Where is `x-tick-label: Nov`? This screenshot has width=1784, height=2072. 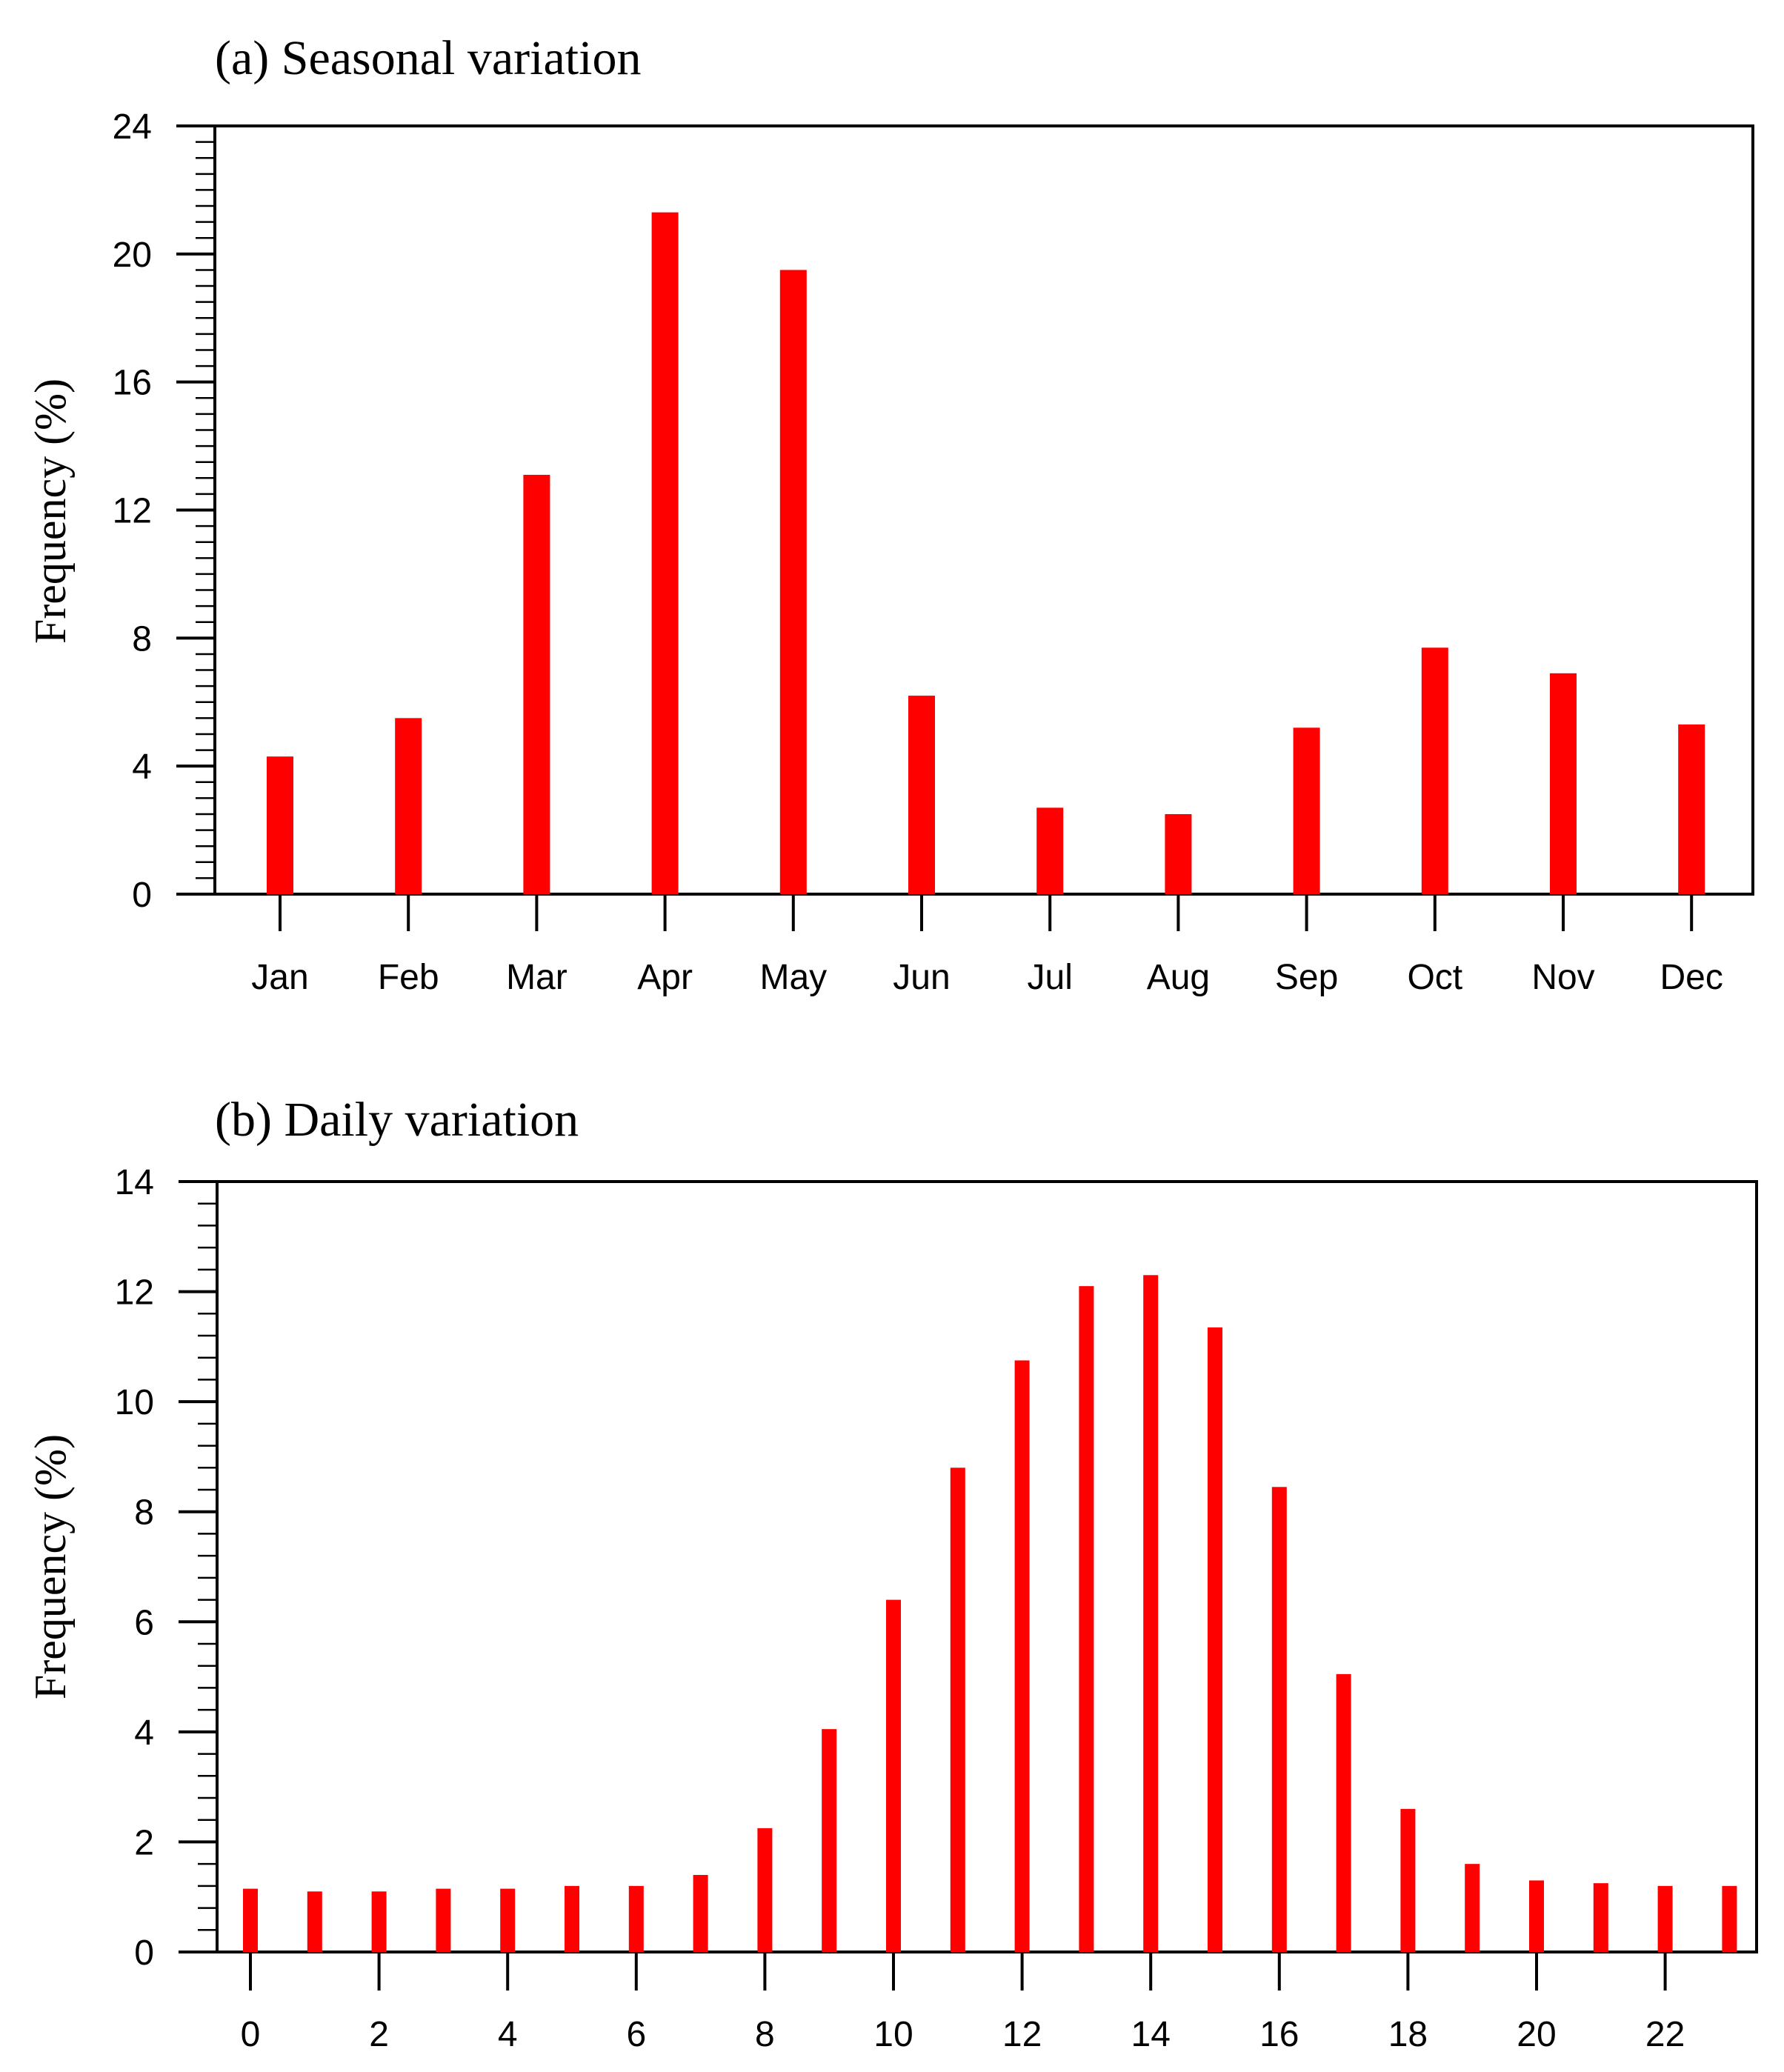 x-tick-label: Nov is located at coordinates (1562, 977).